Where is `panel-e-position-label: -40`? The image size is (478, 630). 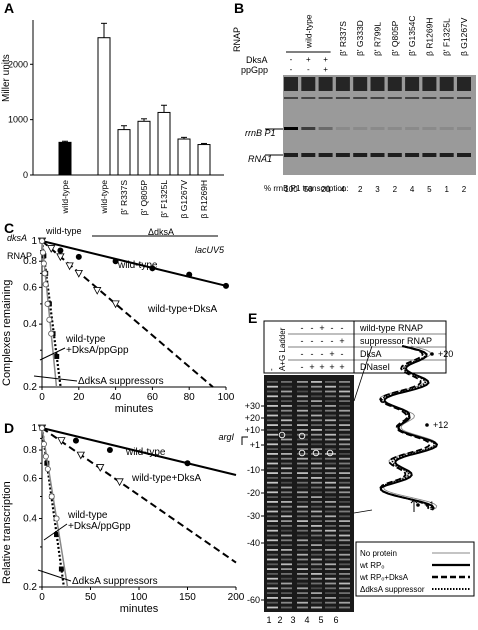 panel-e-position-label: -40 is located at coordinates (253, 543).